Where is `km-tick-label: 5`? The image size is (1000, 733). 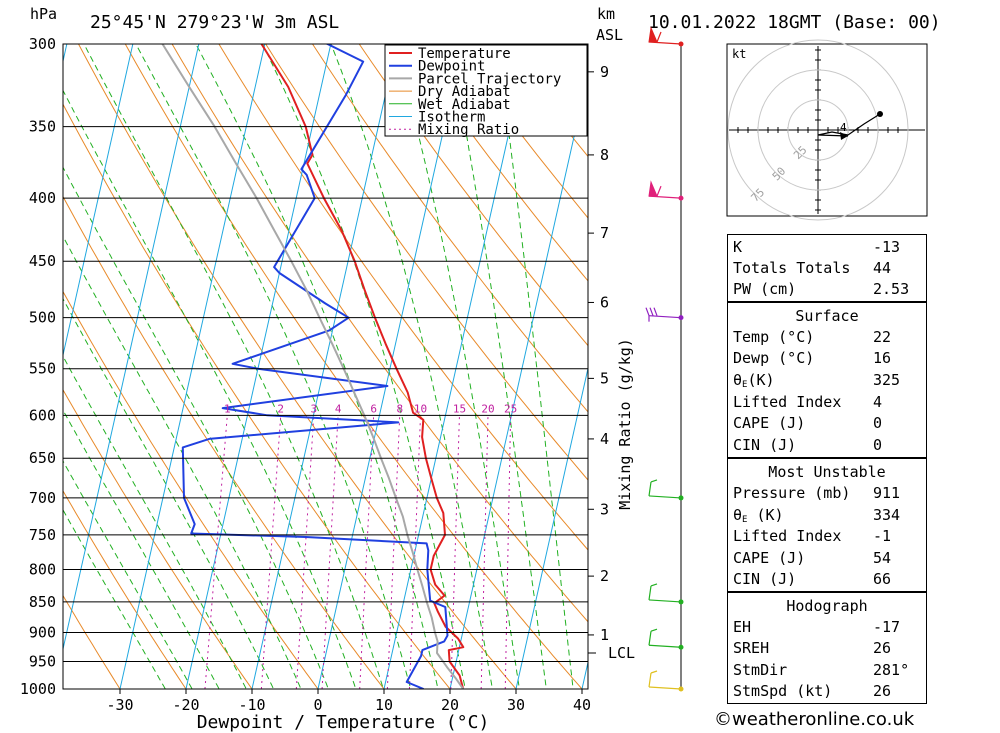
km-tick-label: 5 is located at coordinates (604, 378).